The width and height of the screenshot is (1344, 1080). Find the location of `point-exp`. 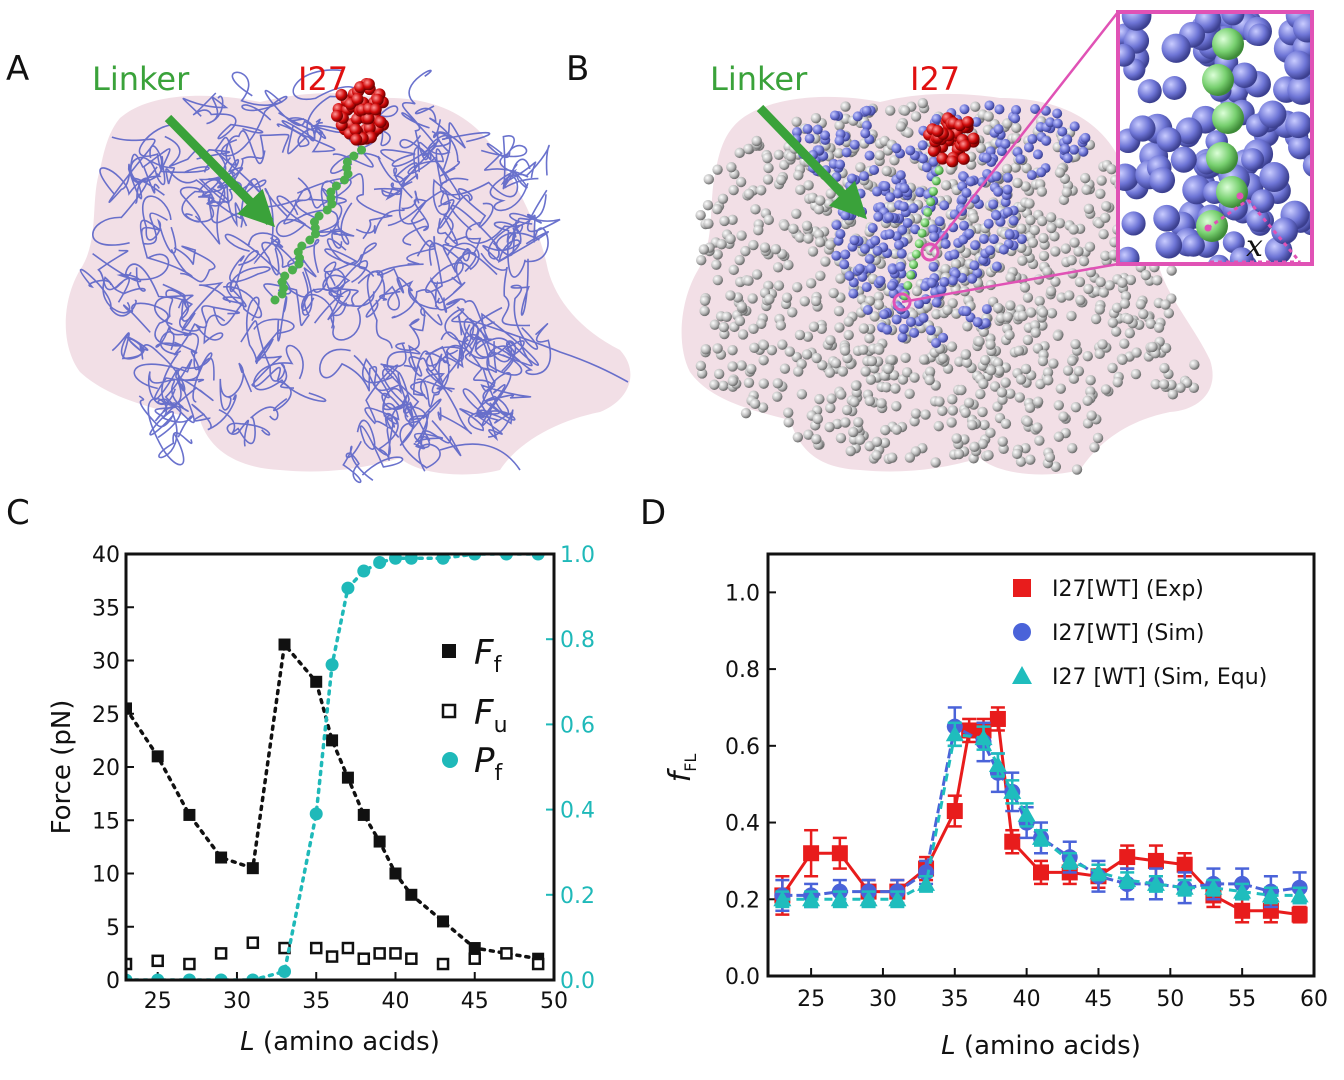

point-exp is located at coordinates (1041, 872).